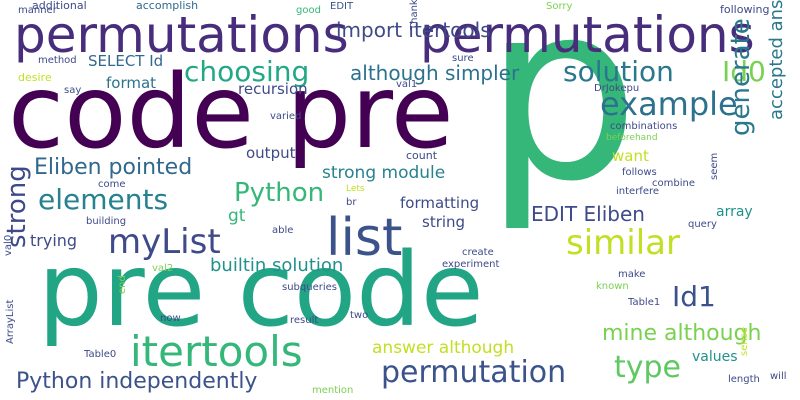  What do you see at coordinates (682, 333) in the screenshot?
I see `cloud-word-mine-although-19: mine although` at bounding box center [682, 333].